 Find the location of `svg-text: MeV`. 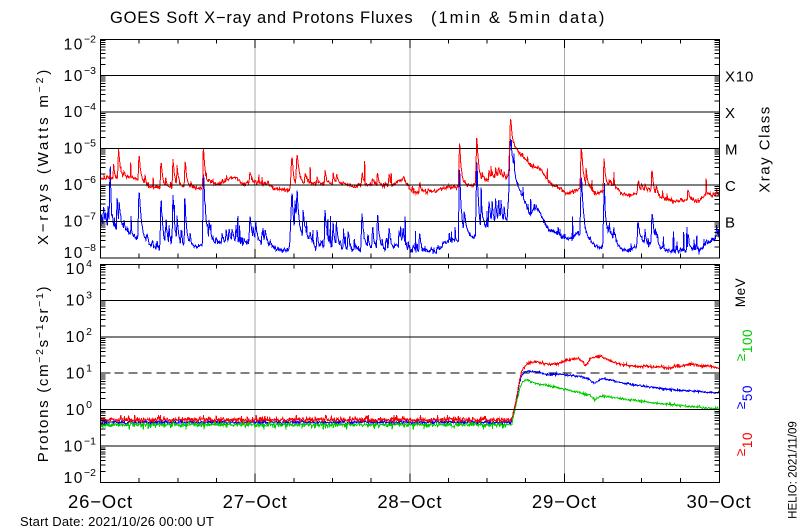

svg-text: MeV is located at coordinates (740, 293).